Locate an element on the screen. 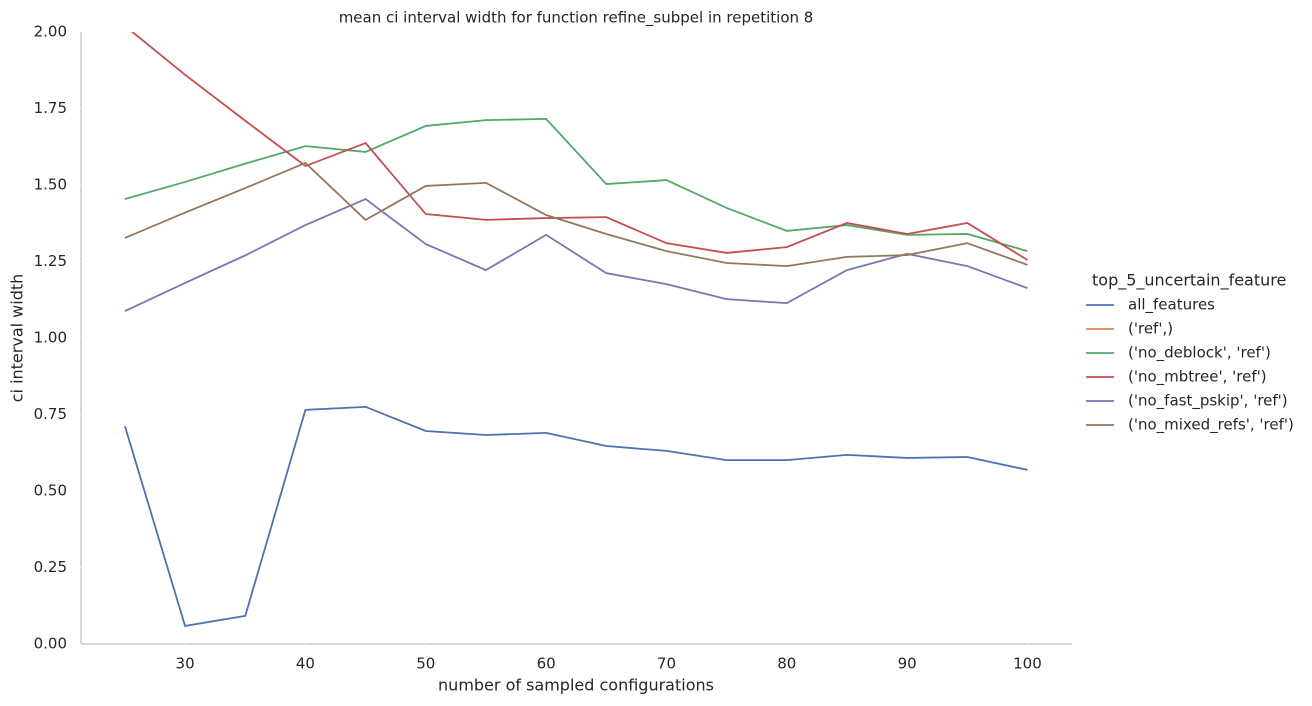 The image size is (1312, 706). y-axis-label: ci interval width is located at coordinates (17, 338).